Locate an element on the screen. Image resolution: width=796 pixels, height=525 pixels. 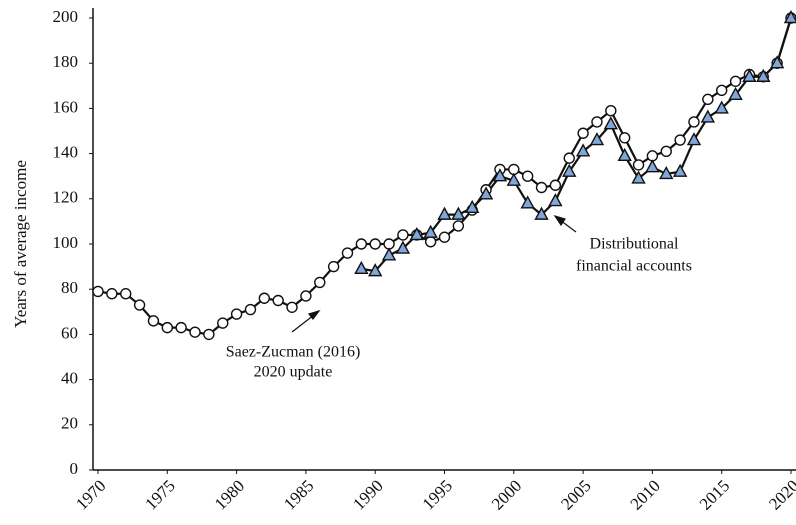
x-tick-label: 2000 is located at coordinates (506, 494).